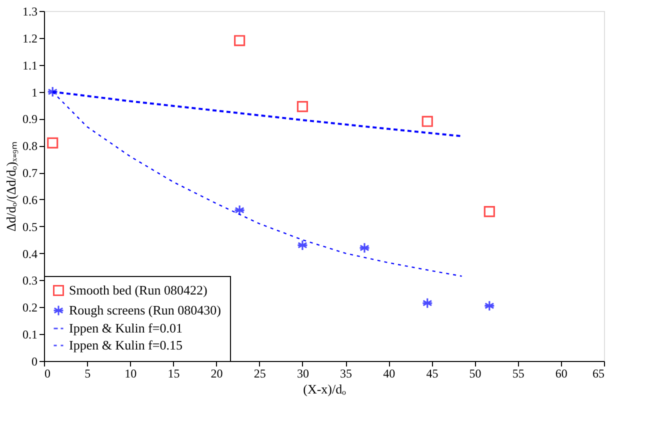 This screenshot has width=645, height=436. I want to click on x-tick-label: 15, so click(174, 373).